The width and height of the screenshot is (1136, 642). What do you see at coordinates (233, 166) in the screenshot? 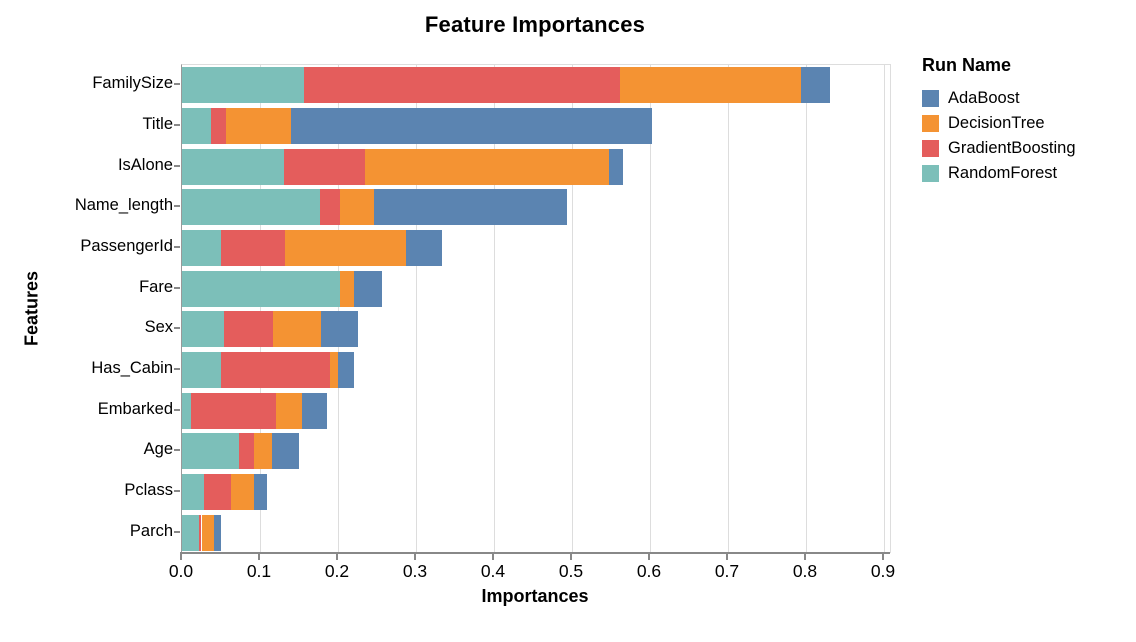
I see `bar-segment-randomforest-isalone` at bounding box center [233, 166].